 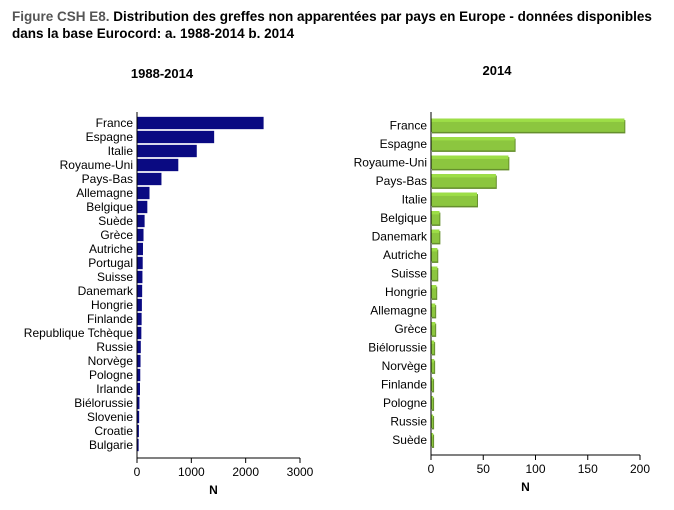 What do you see at coordinates (410, 329) in the screenshot?
I see `category-label: Grèce` at bounding box center [410, 329].